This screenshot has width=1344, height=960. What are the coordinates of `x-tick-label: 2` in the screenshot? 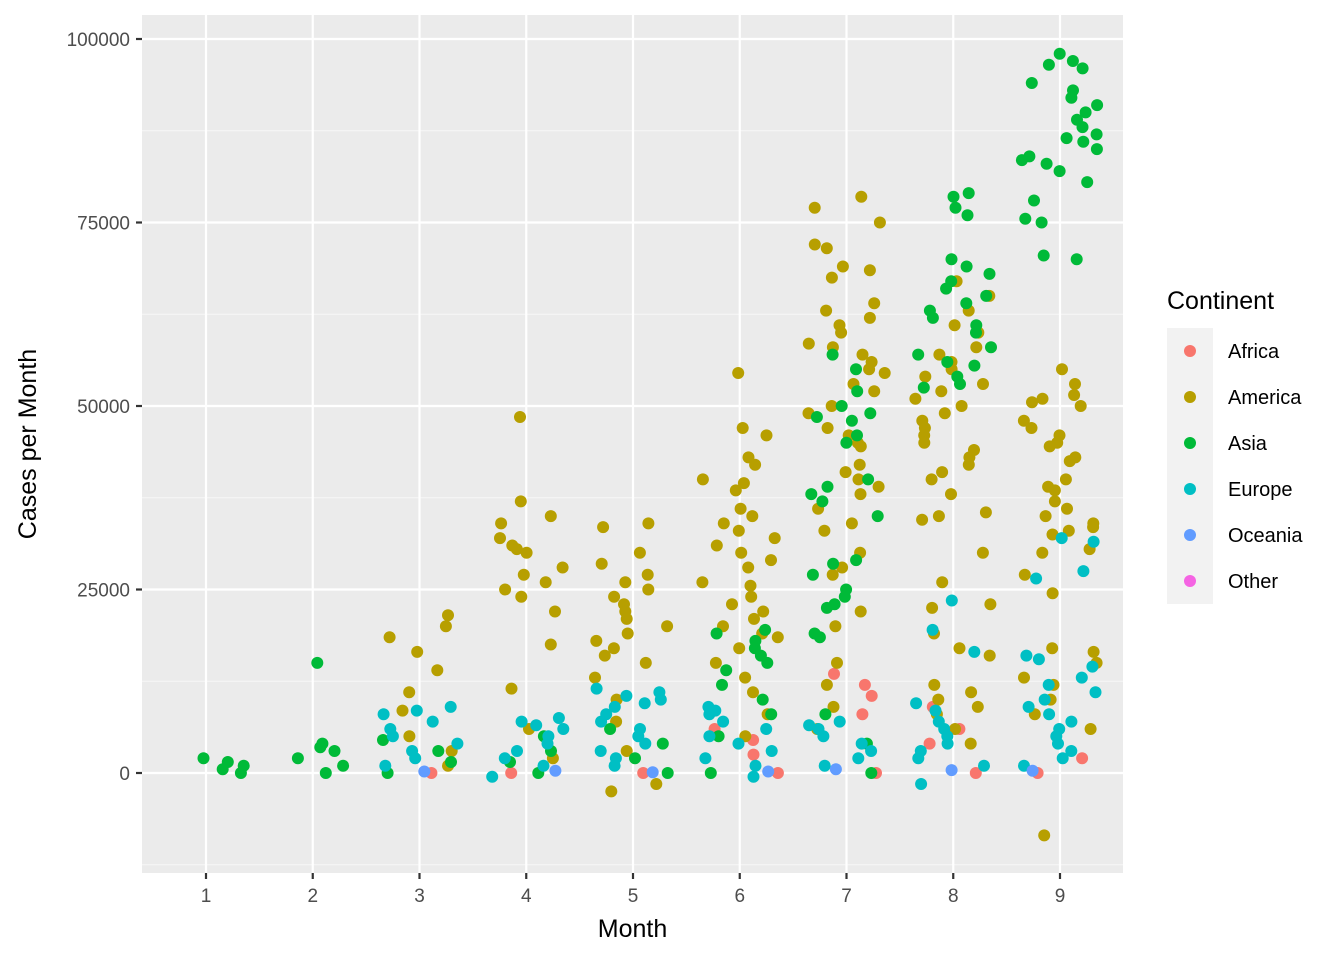 It's located at (312, 896).